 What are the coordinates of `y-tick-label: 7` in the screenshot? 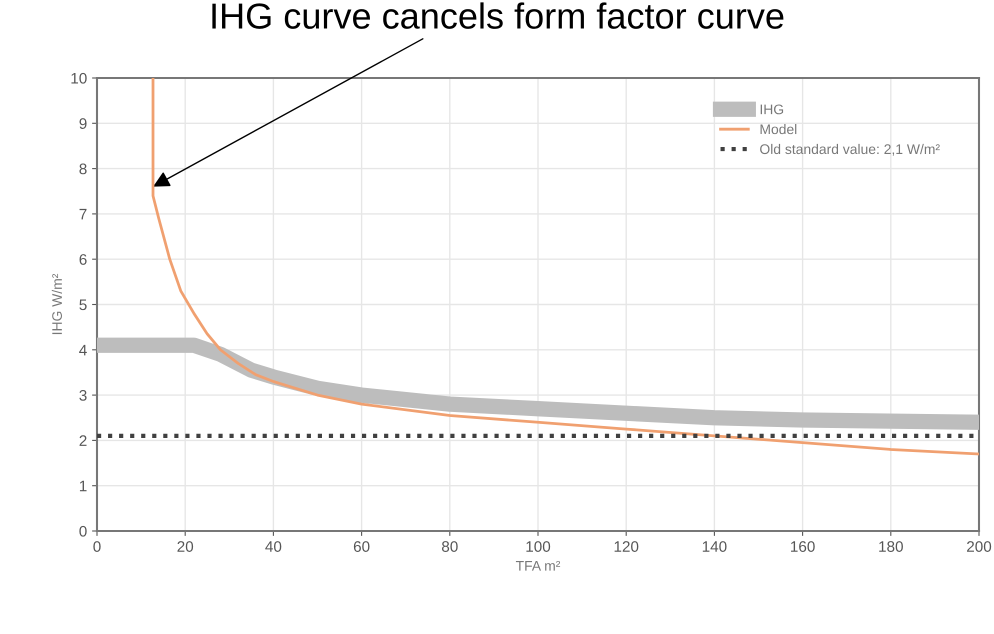 It's located at (83, 214).